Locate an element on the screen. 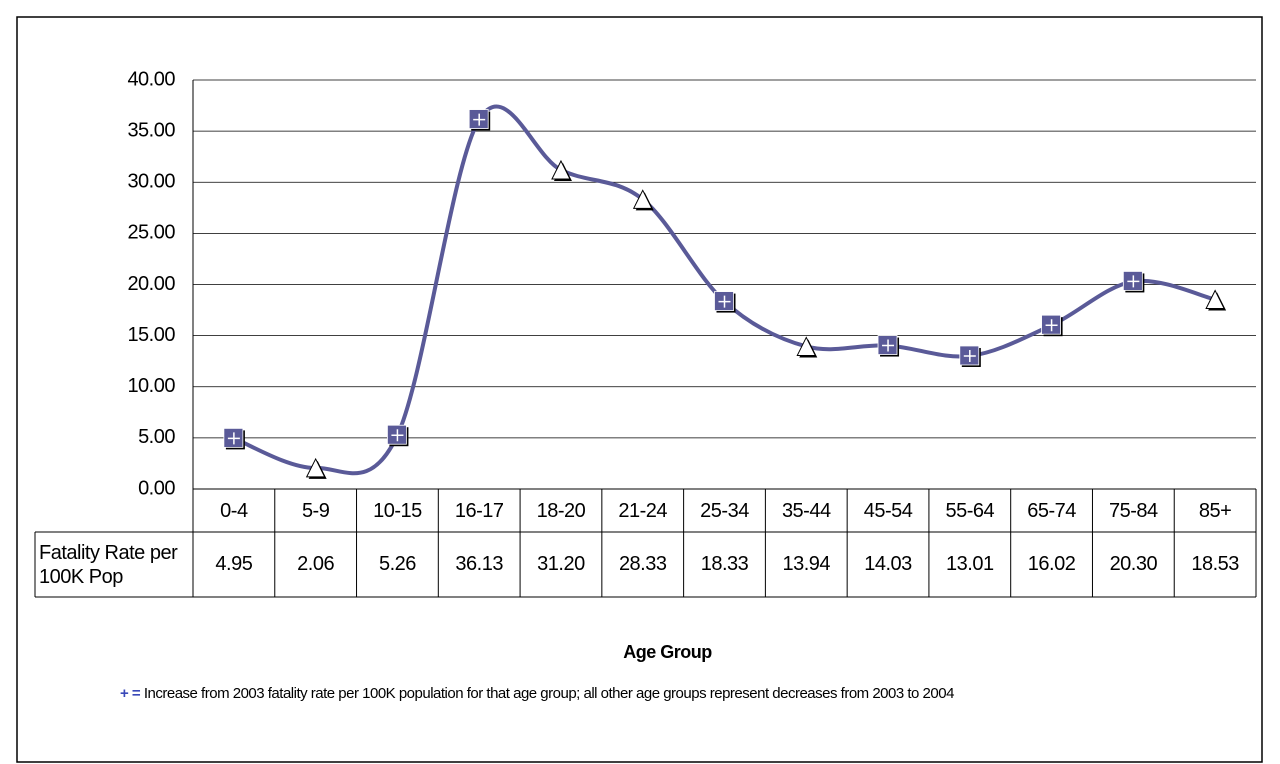 The image size is (1280, 764). y-tick-label: 20.00 is located at coordinates (151, 284).